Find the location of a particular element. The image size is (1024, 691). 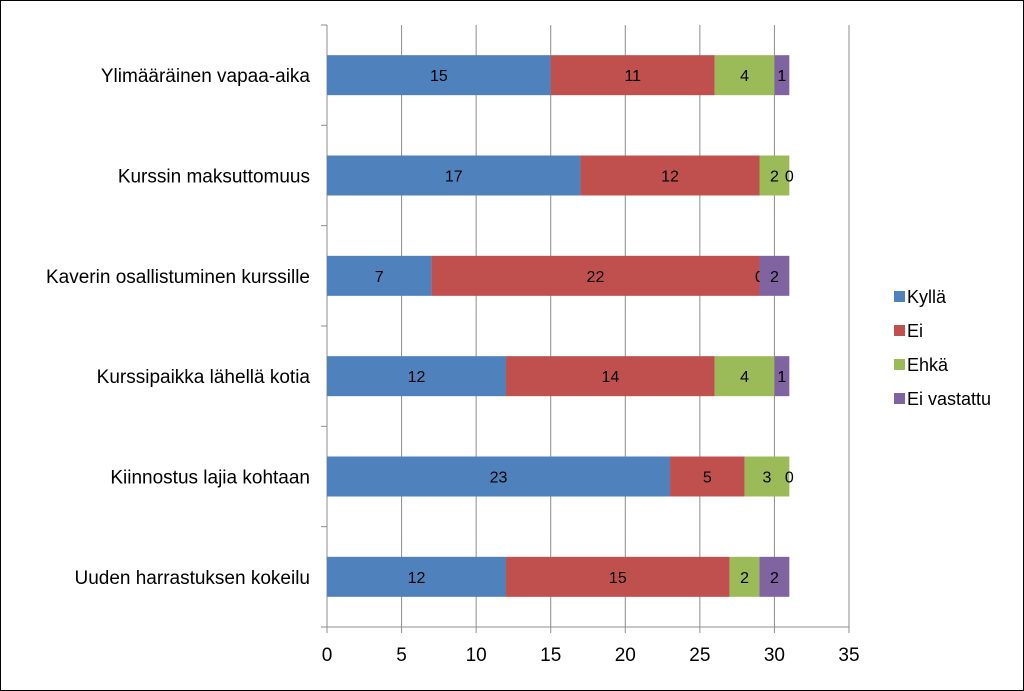

category-label: Kurssin maksuttomuus is located at coordinates (214, 177).